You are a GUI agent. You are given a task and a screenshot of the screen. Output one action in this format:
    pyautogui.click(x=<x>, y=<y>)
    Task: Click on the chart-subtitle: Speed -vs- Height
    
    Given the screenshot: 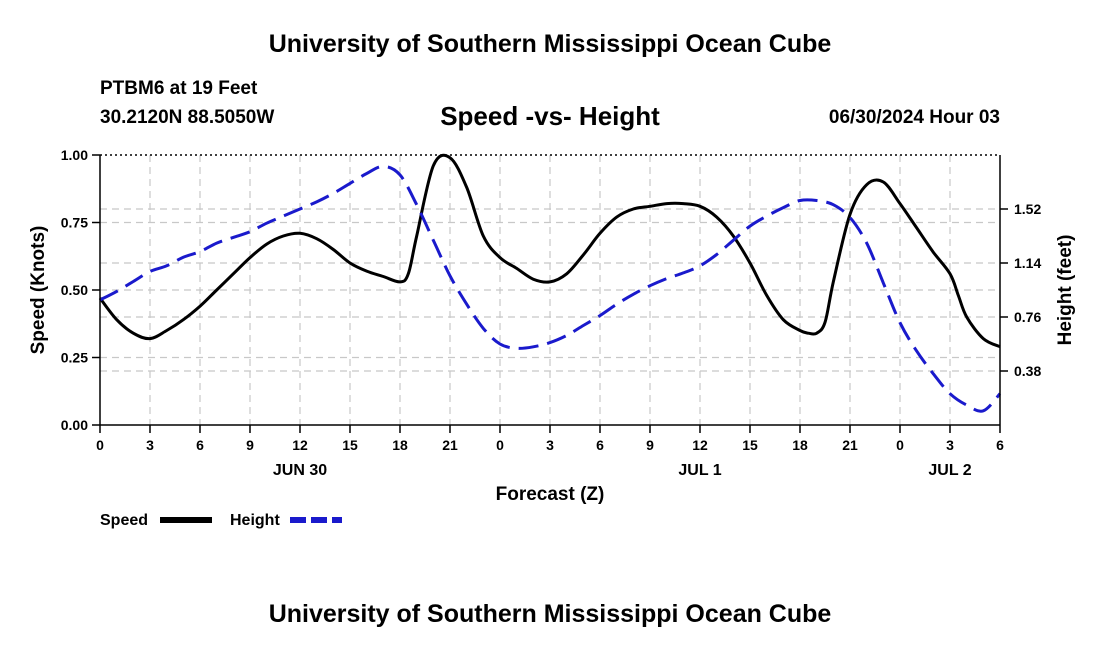 What is the action you would take?
    pyautogui.click(x=550, y=116)
    